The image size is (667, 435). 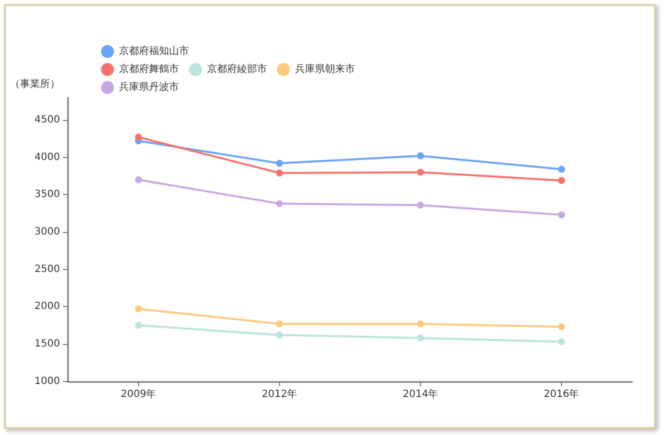 What do you see at coordinates (47, 344) in the screenshot?
I see `y-tick-label: 1500` at bounding box center [47, 344].